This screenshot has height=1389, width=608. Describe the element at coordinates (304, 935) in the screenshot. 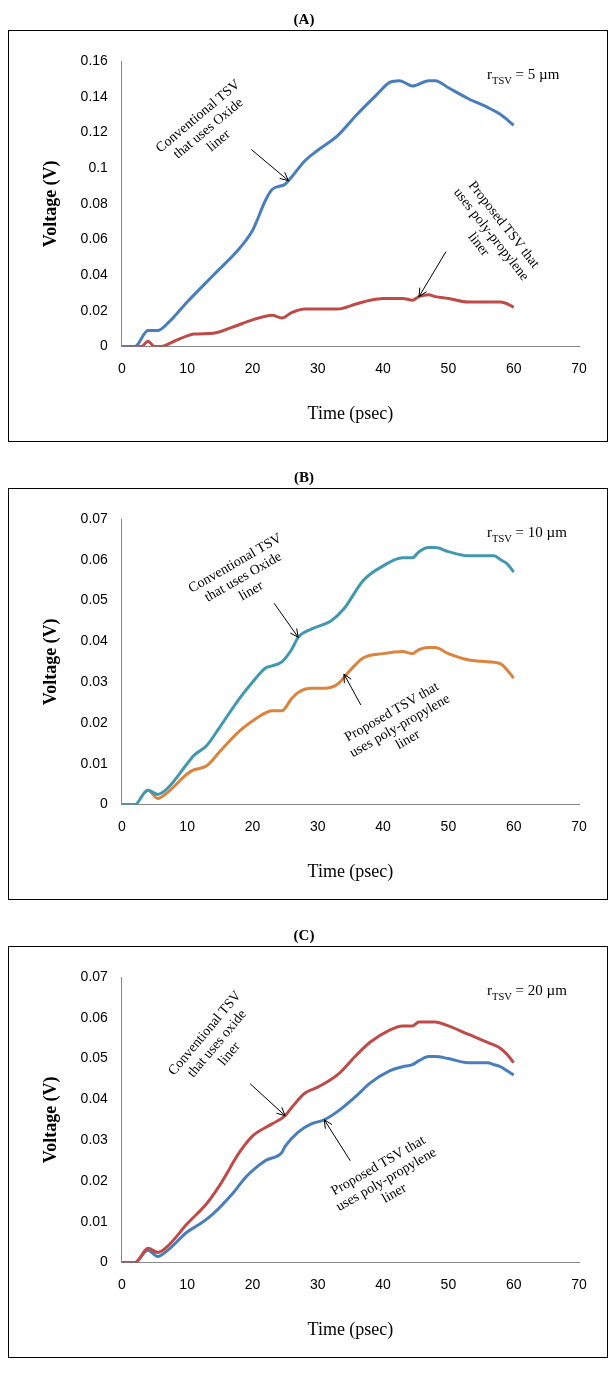

I see `chart-title: (C)` at that location.